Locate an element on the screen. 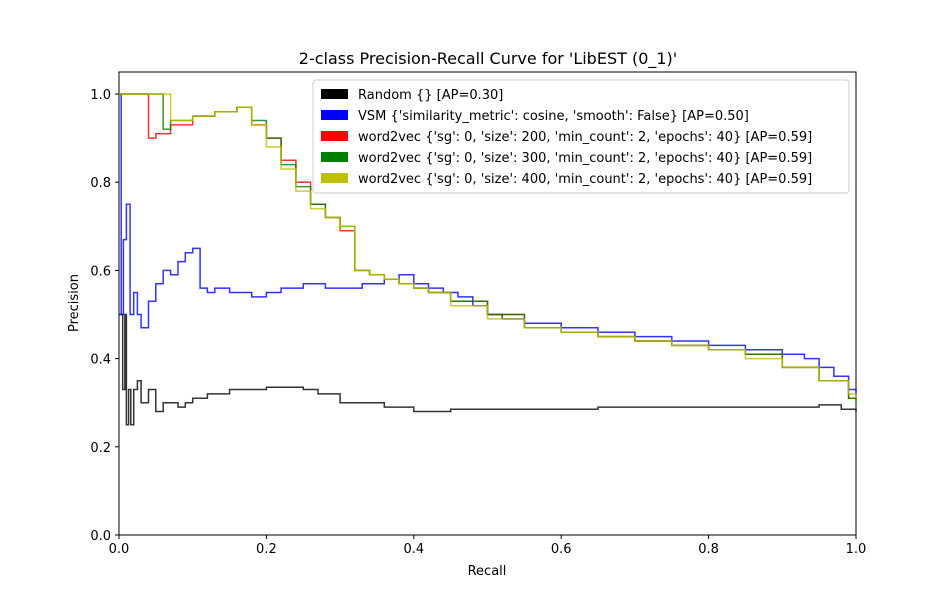 Image resolution: width=951 pixels, height=600 pixels. y-tick-label: 0.0 is located at coordinates (100, 536).